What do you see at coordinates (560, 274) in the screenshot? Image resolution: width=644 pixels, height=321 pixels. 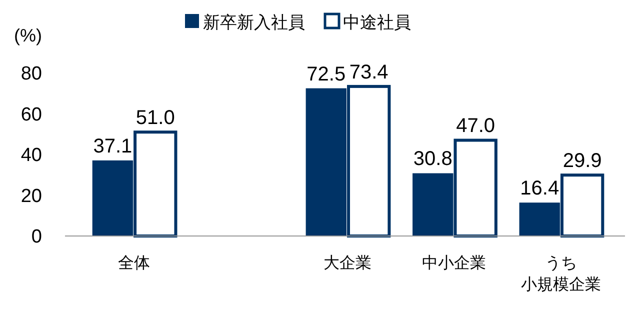 I see `x-tick-label: うち小規模企業` at bounding box center [560, 274].